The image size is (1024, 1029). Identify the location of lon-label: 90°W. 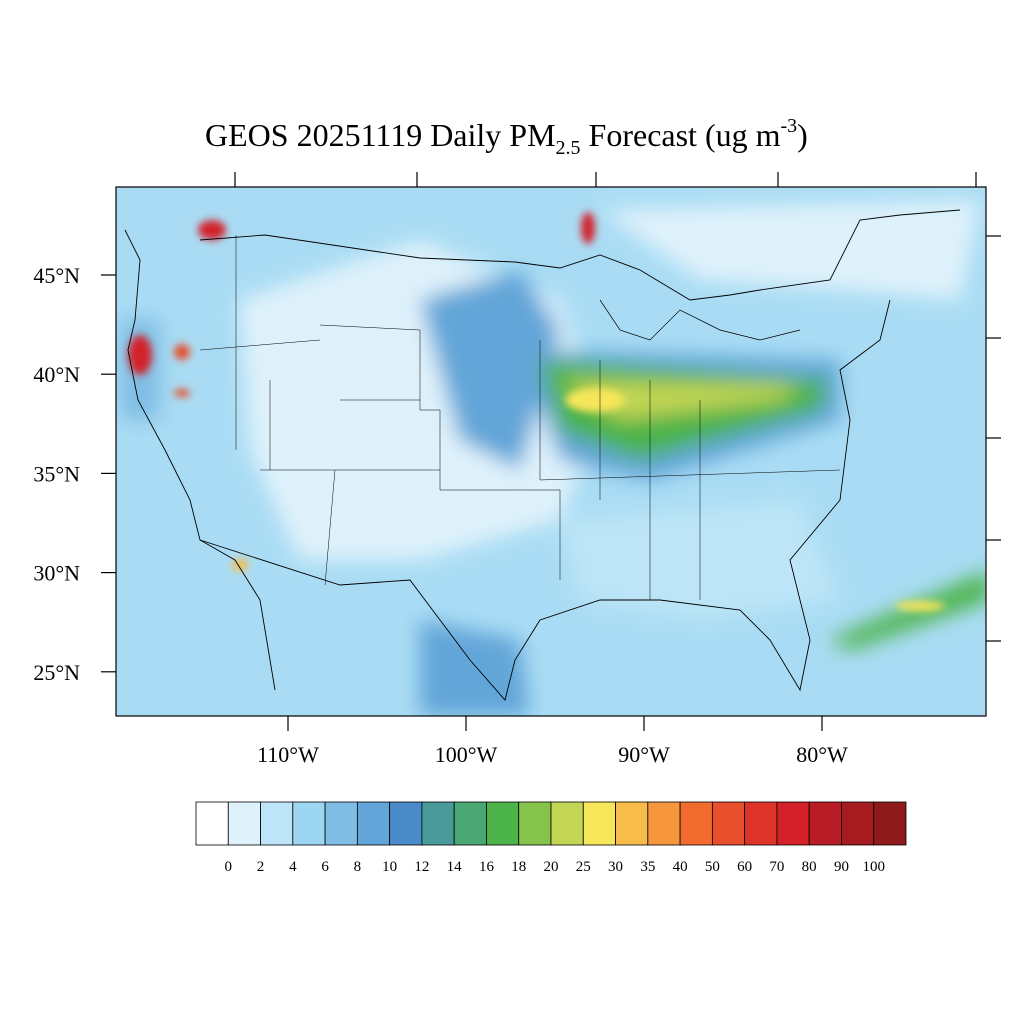
(644, 754).